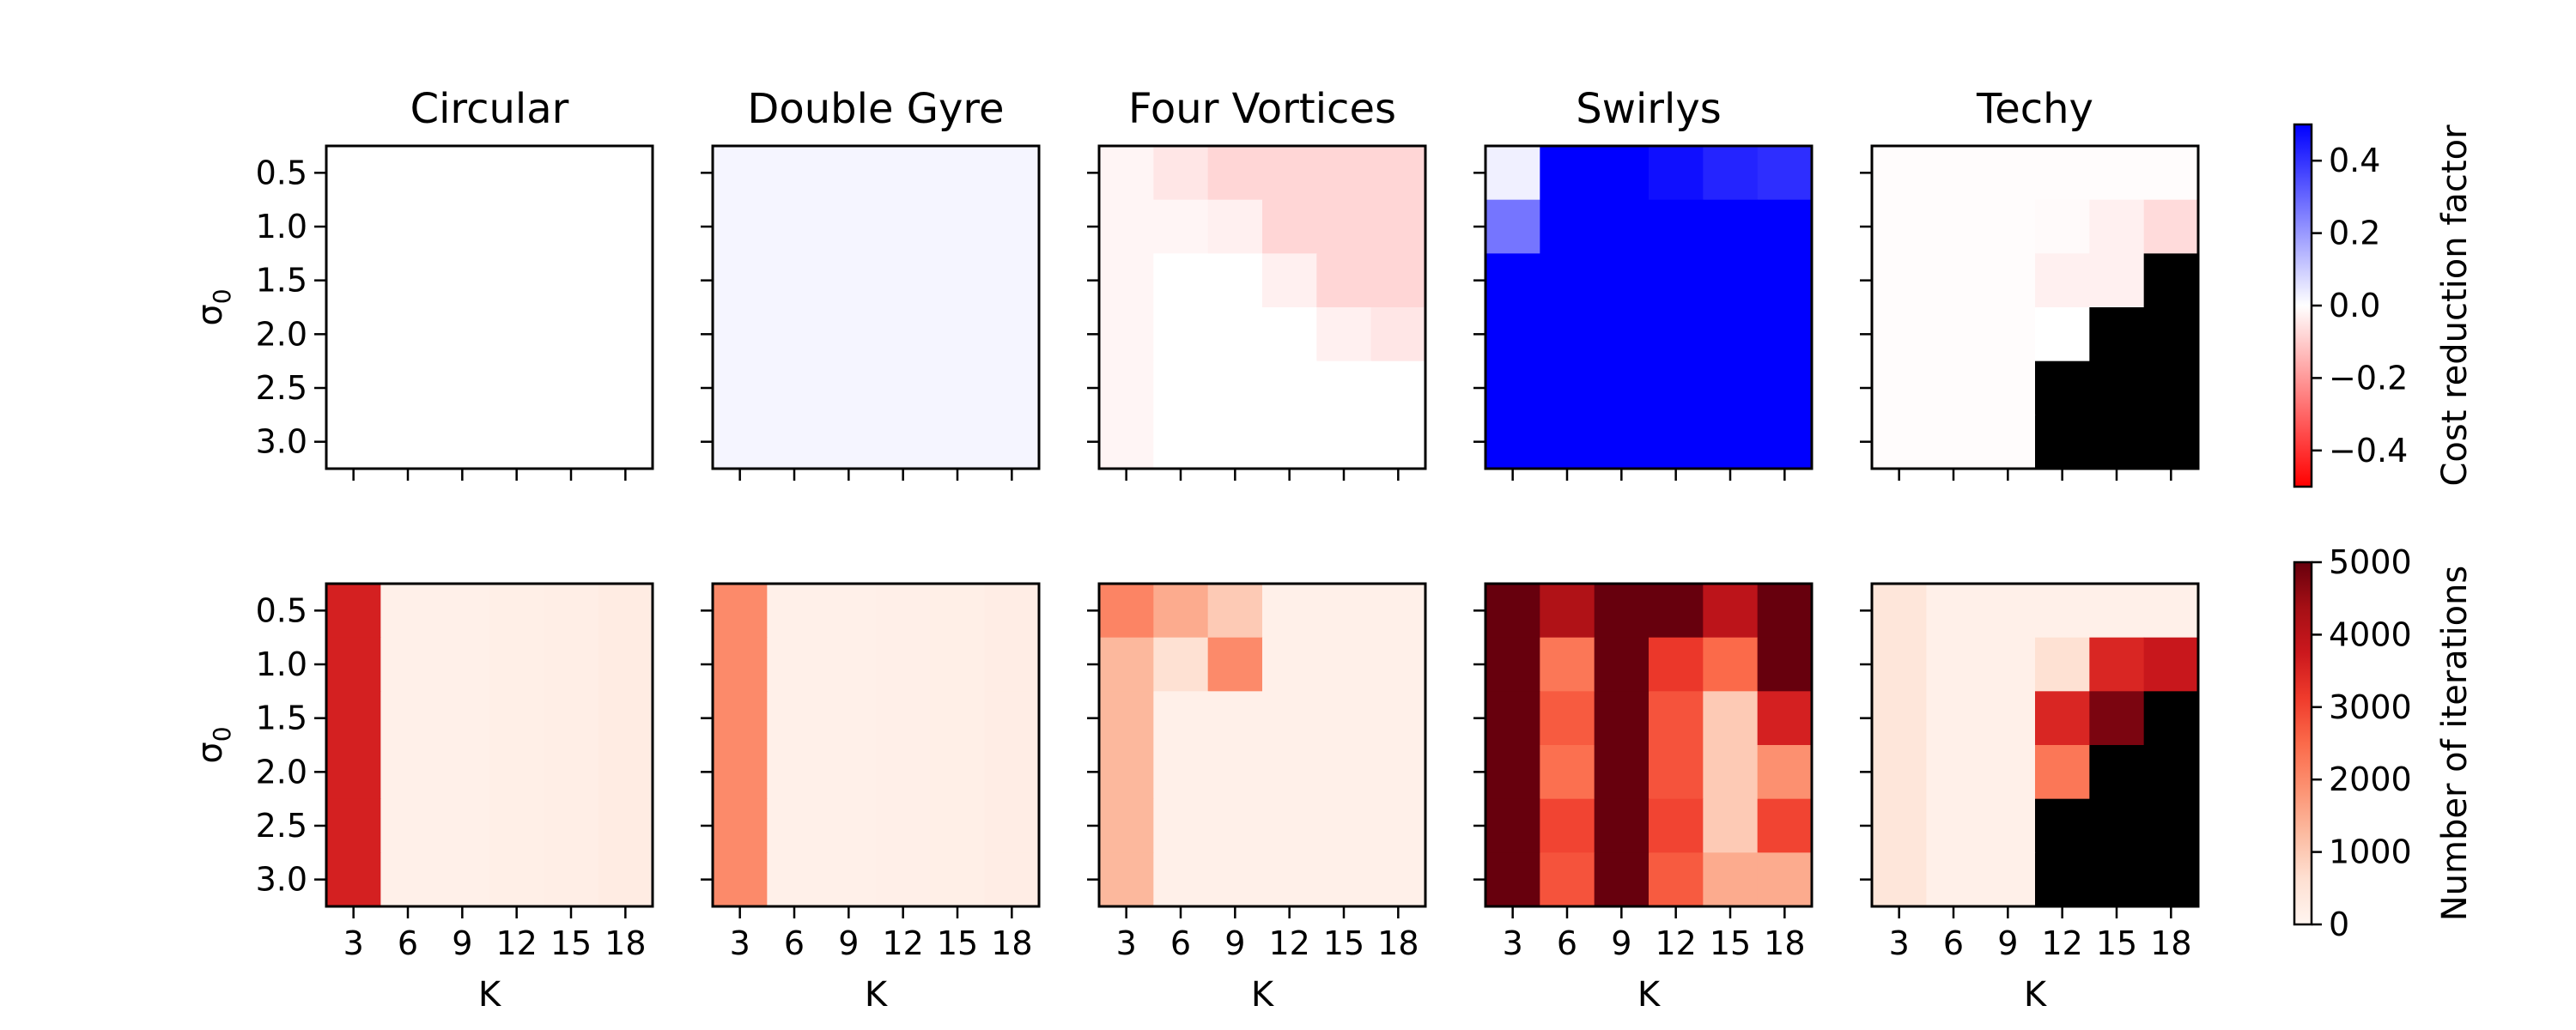 The image size is (2576, 1030). Describe the element at coordinates (281, 772) in the screenshot. I see `y-tick-label: 2.0` at that location.